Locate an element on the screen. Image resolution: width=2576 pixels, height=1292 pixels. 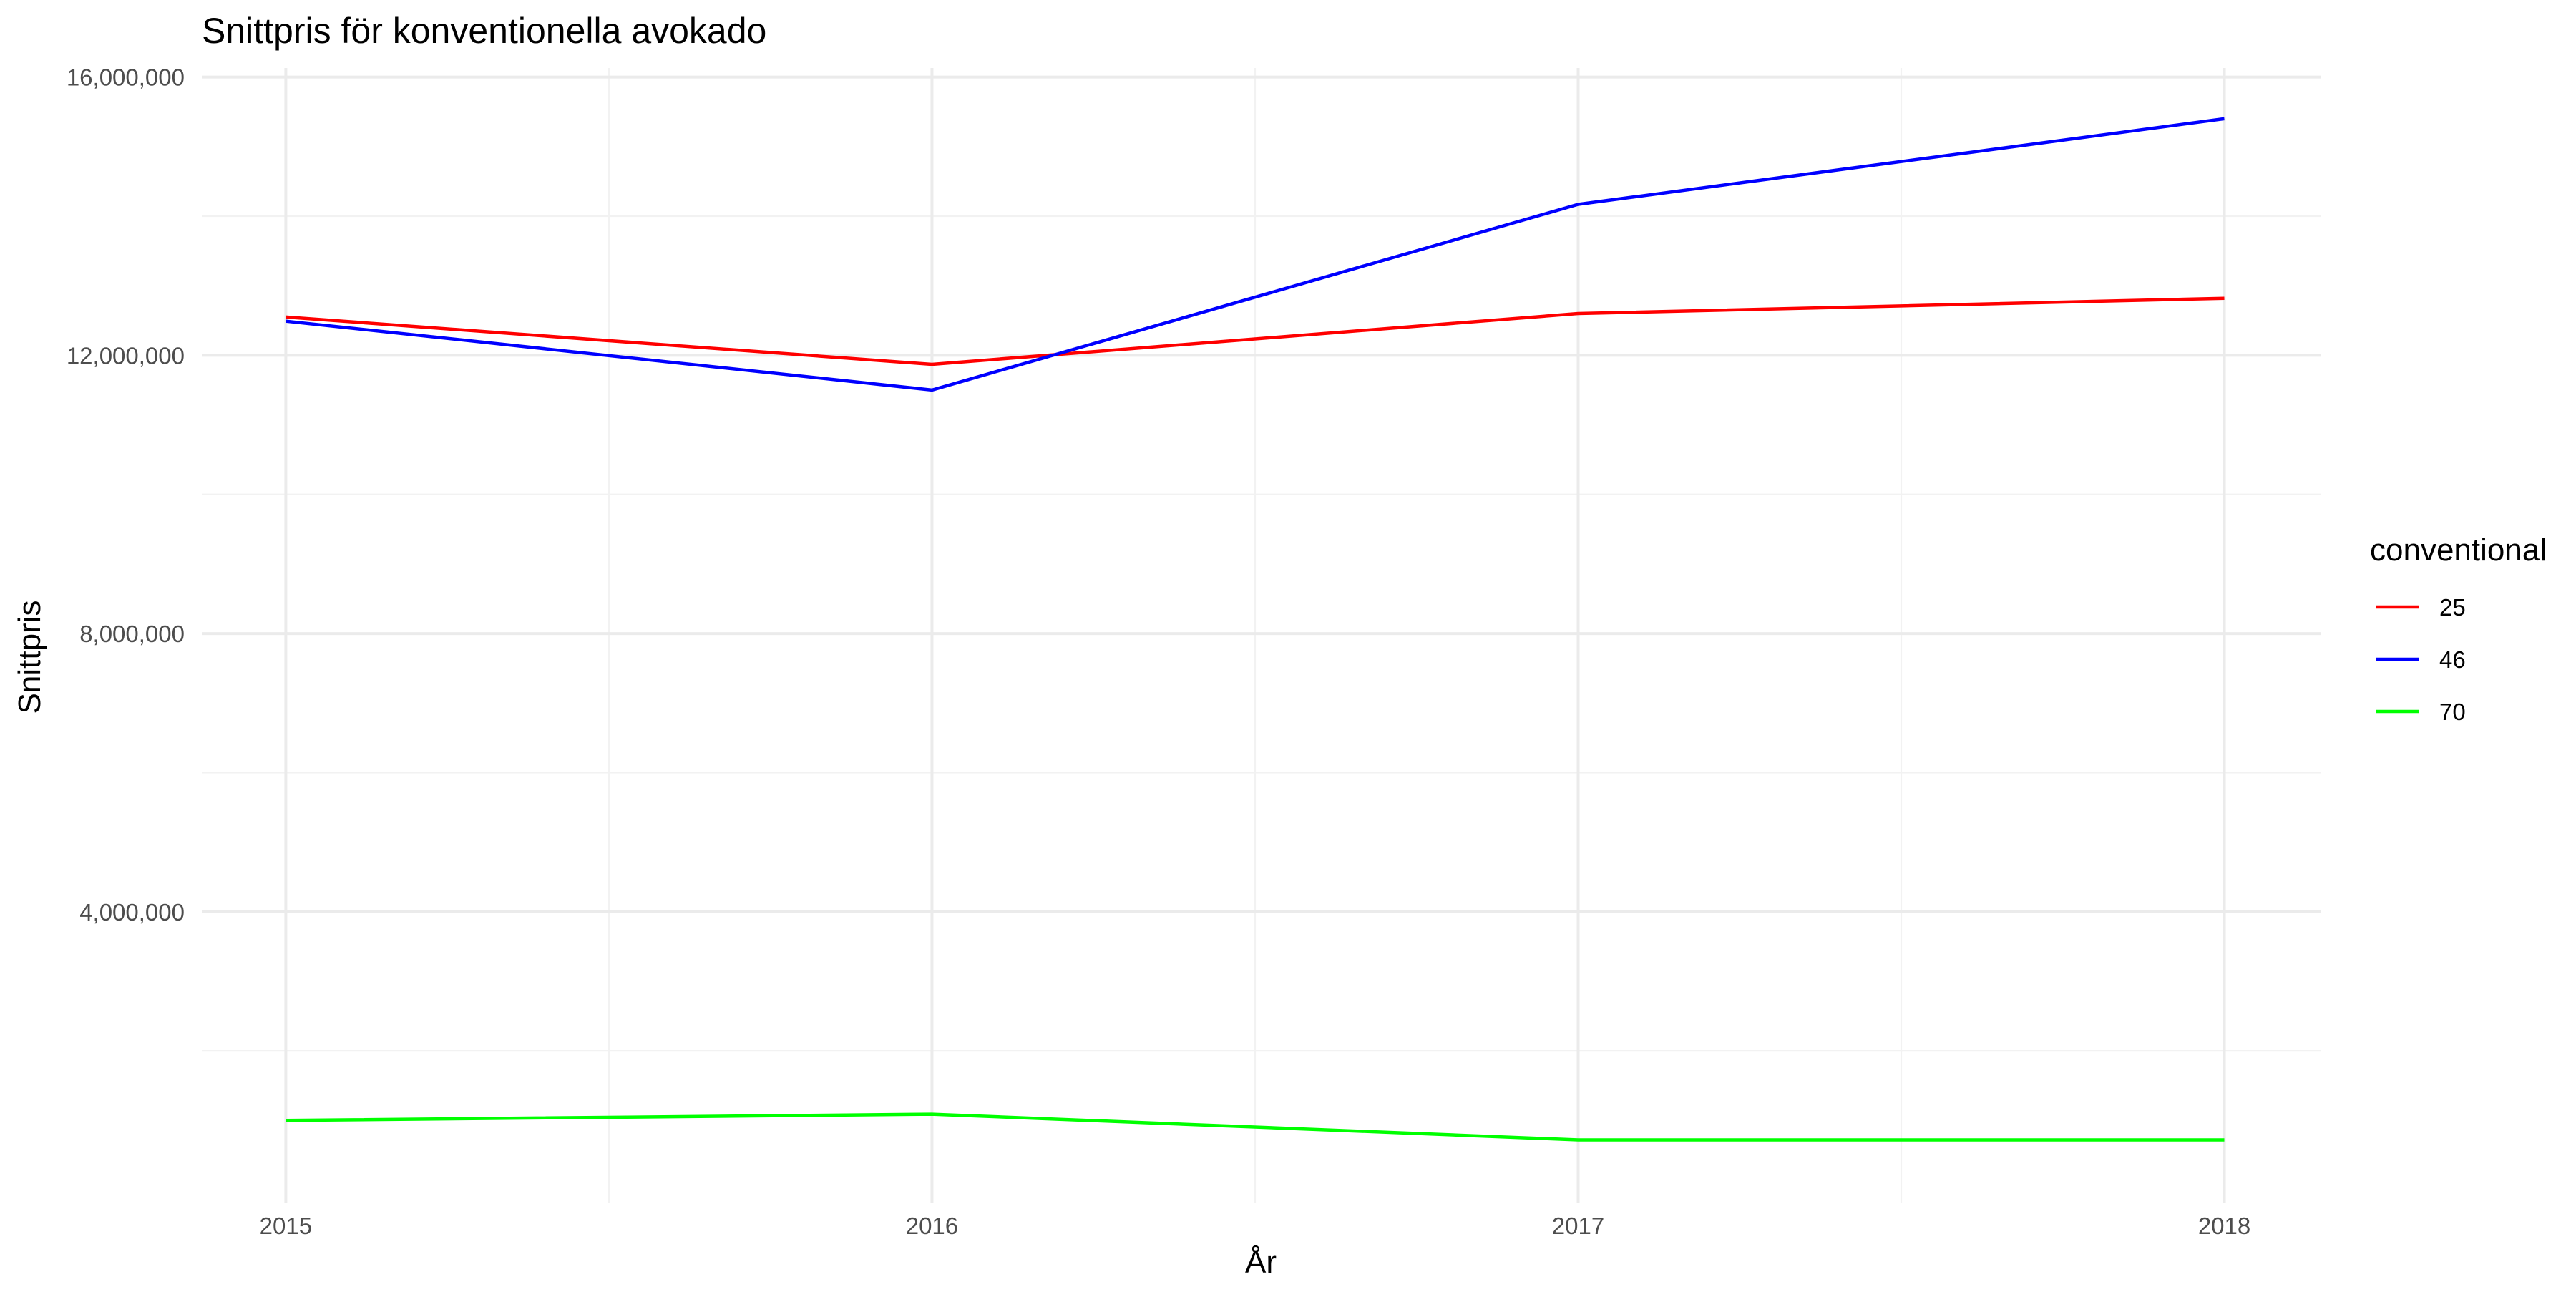
x-tick-label: 2018 is located at coordinates (2224, 1226).